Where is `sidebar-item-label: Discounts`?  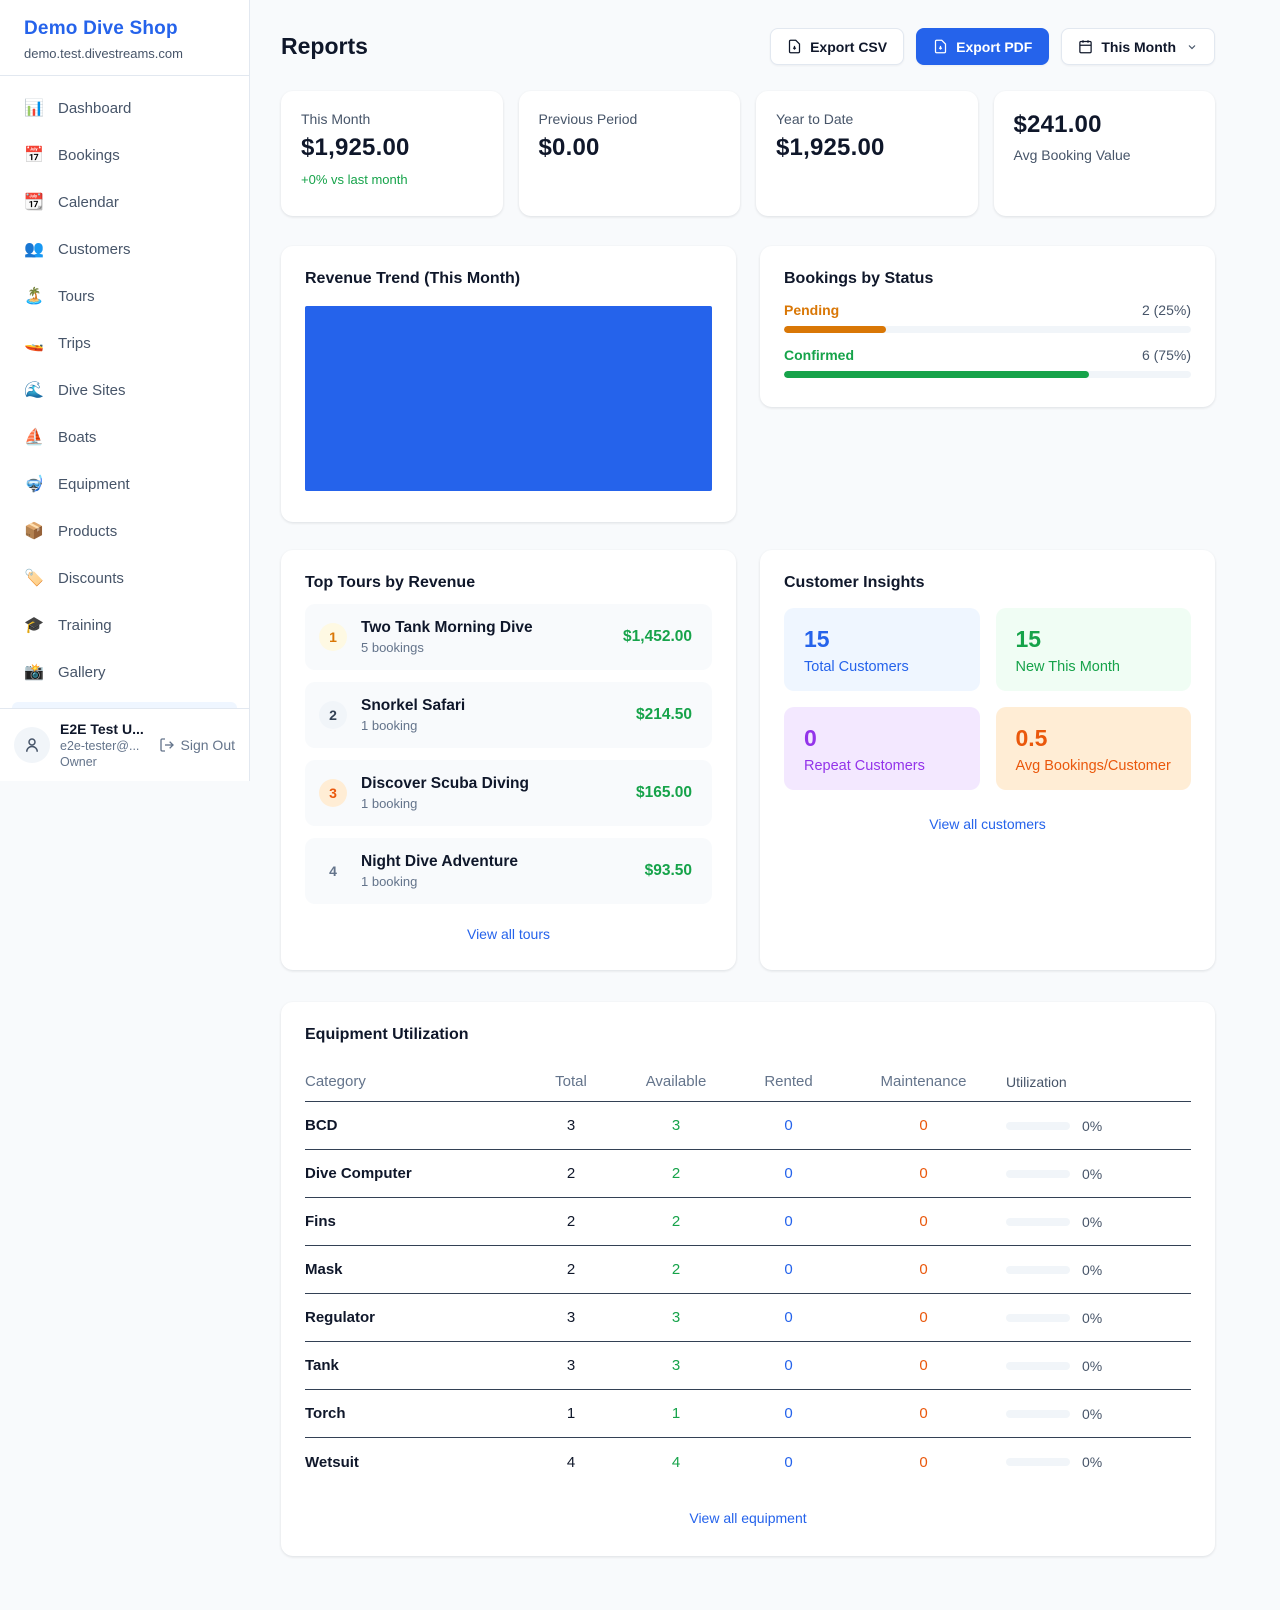
sidebar-item-label: Discounts is located at coordinates (91, 578).